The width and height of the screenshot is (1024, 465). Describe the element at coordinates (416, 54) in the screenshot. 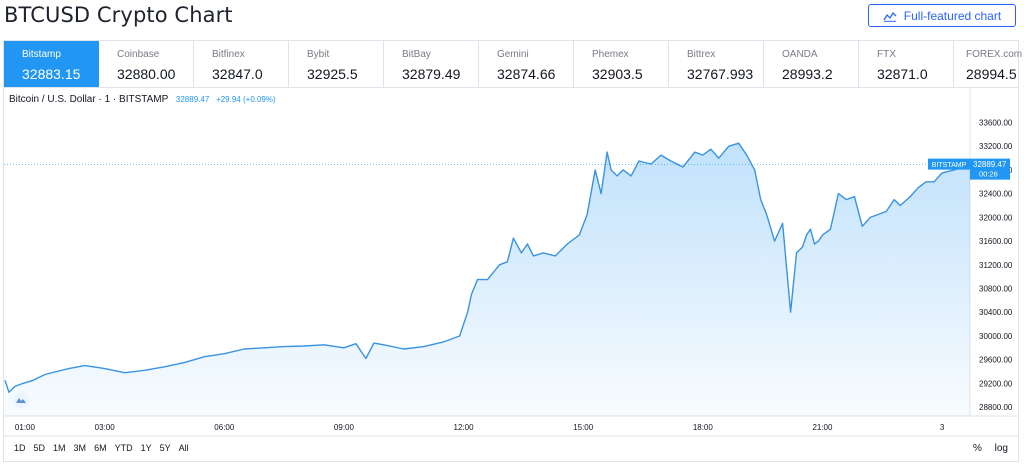

I see `tab-exchange-name: BitBay` at that location.